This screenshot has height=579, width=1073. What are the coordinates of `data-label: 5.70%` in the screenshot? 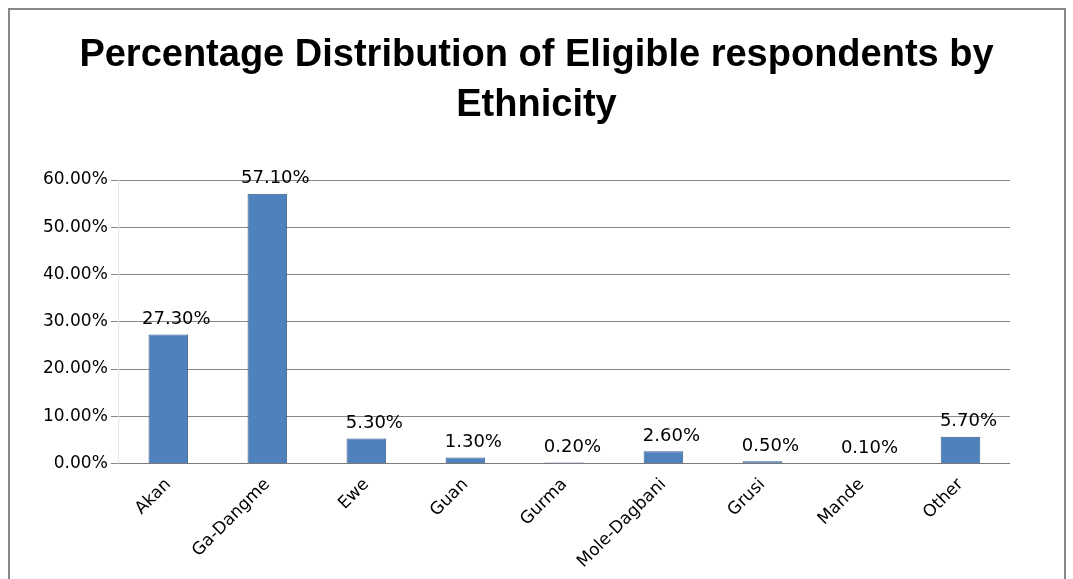 It's located at (968, 420).